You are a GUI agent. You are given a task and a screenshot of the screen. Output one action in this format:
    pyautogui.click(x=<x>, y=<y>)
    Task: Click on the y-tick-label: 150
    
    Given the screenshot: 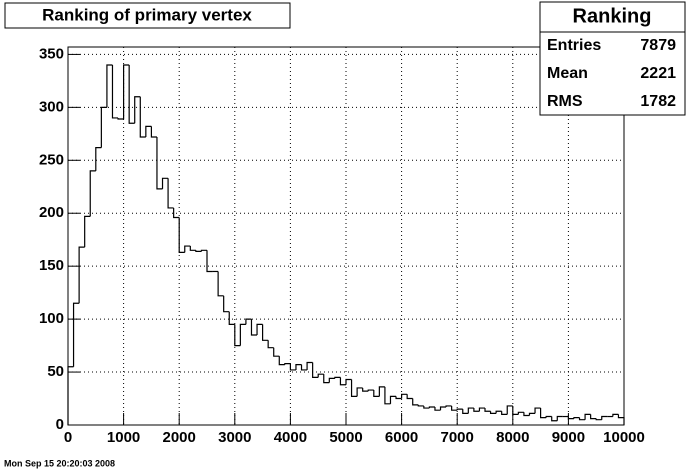 What is the action you would take?
    pyautogui.click(x=51, y=265)
    